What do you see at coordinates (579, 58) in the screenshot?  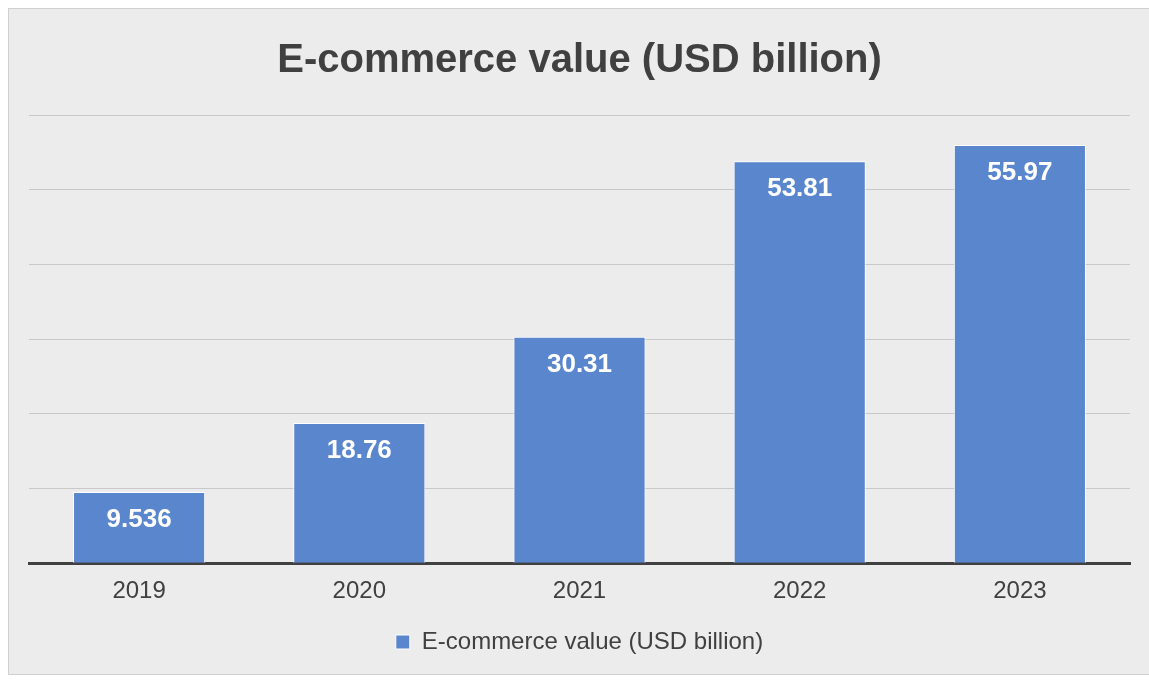 I see `chart-title: E-commerce value (USD billion)` at bounding box center [579, 58].